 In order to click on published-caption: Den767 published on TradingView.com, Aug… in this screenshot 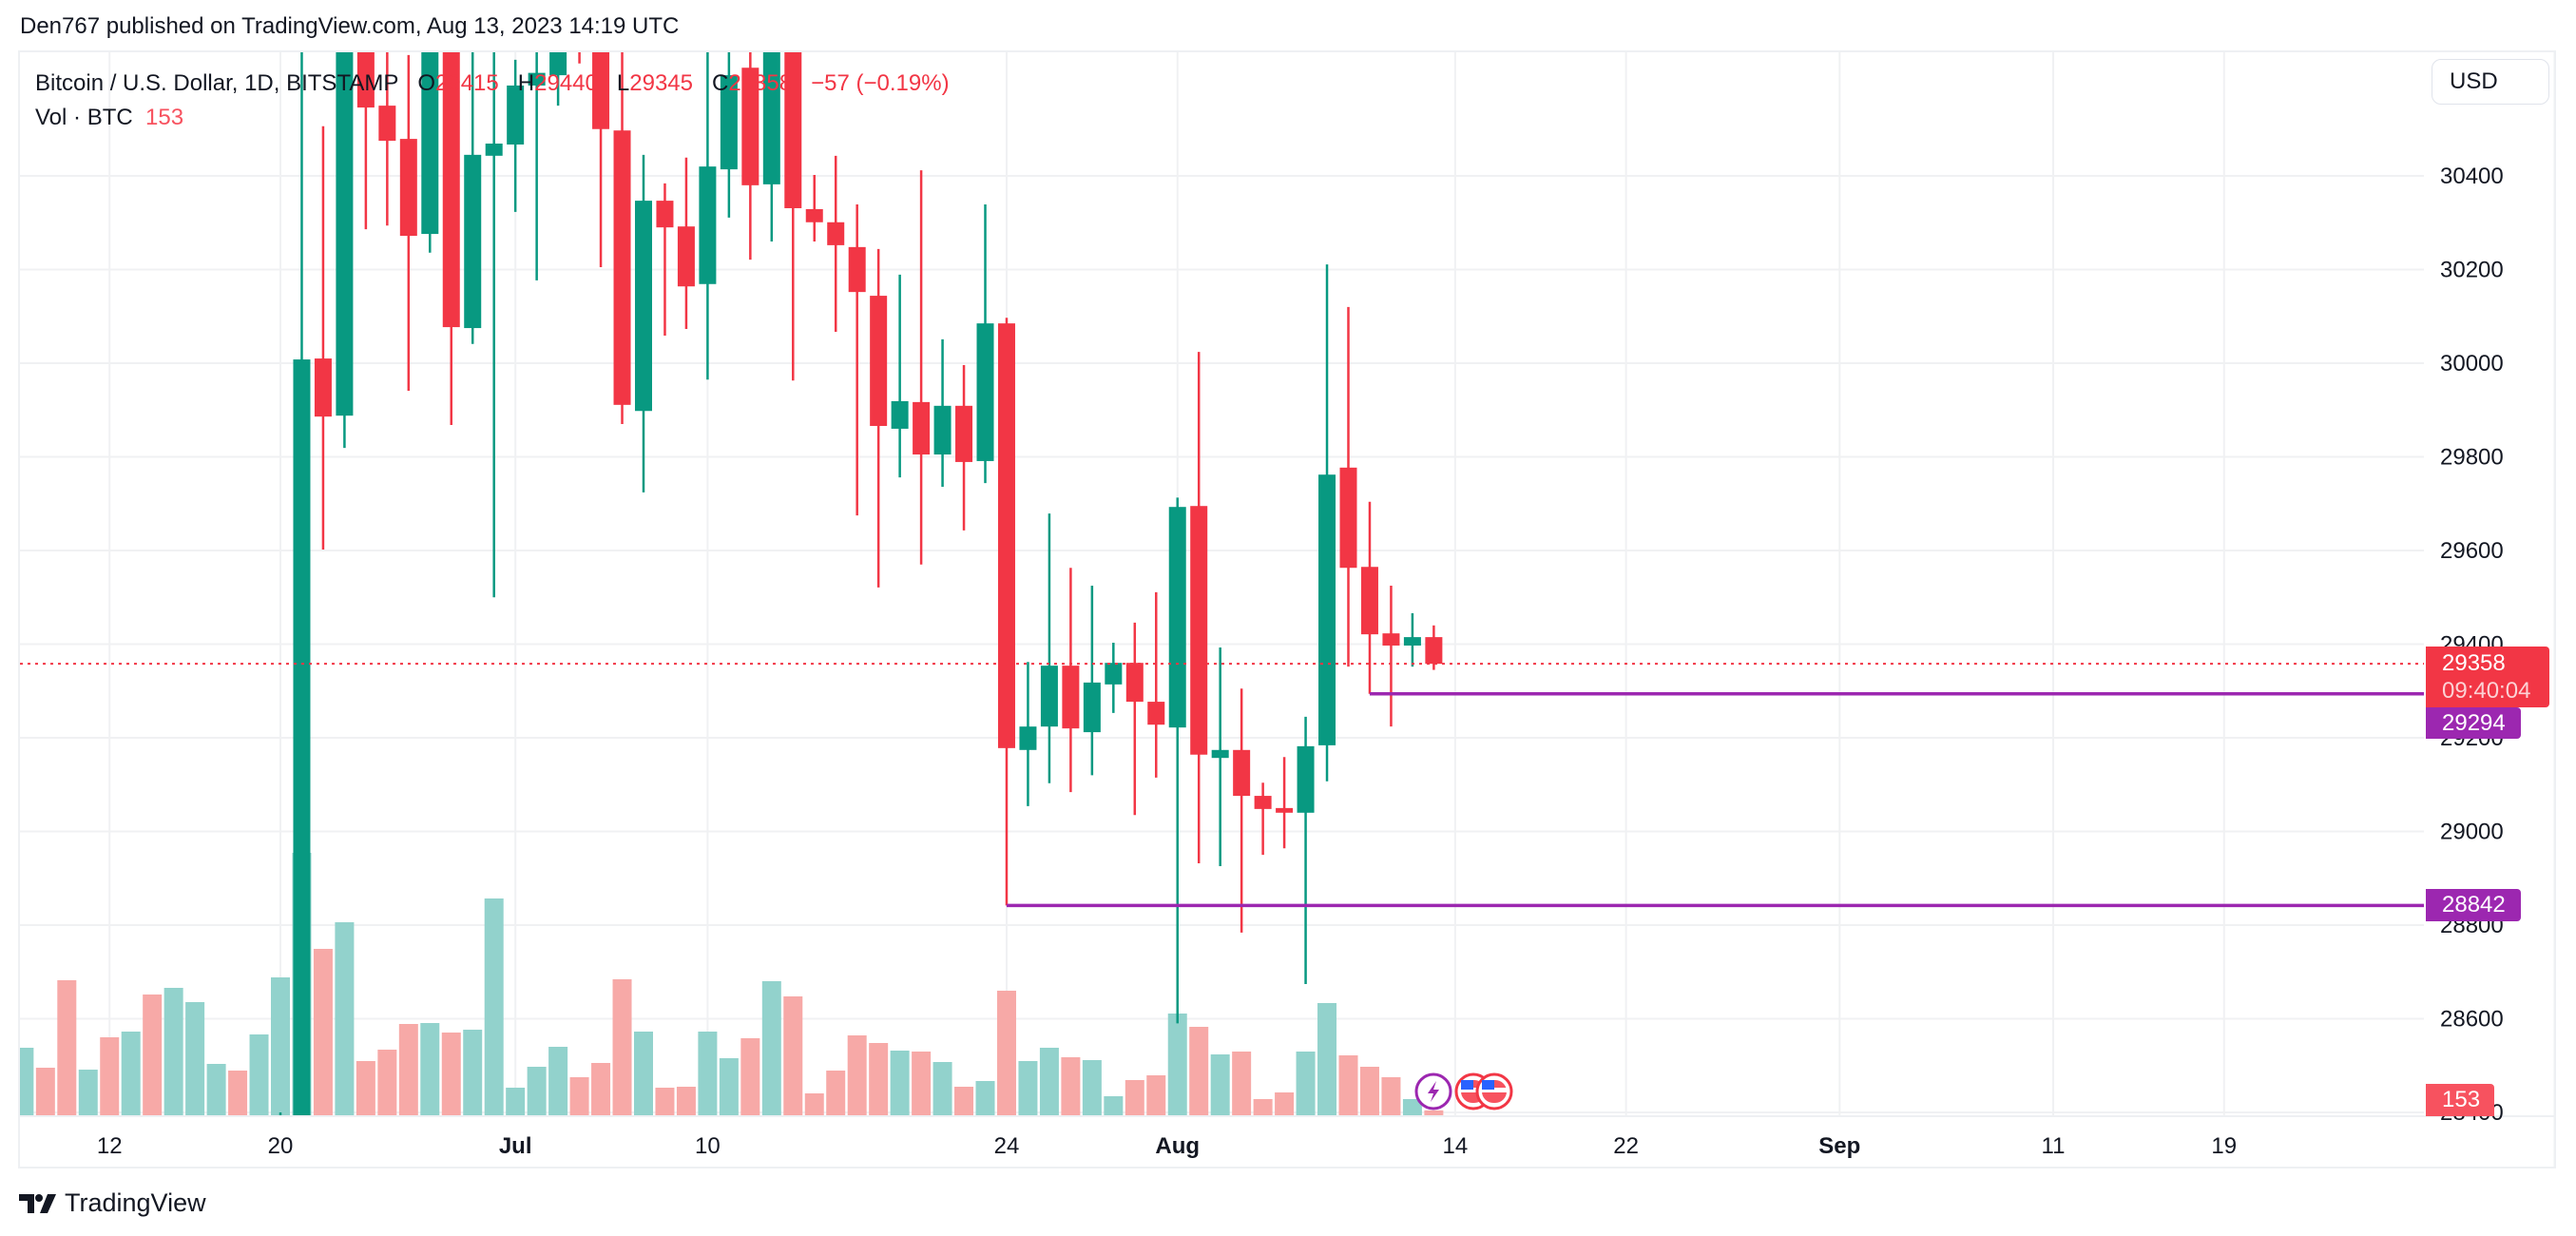, I will do `click(350, 26)`.